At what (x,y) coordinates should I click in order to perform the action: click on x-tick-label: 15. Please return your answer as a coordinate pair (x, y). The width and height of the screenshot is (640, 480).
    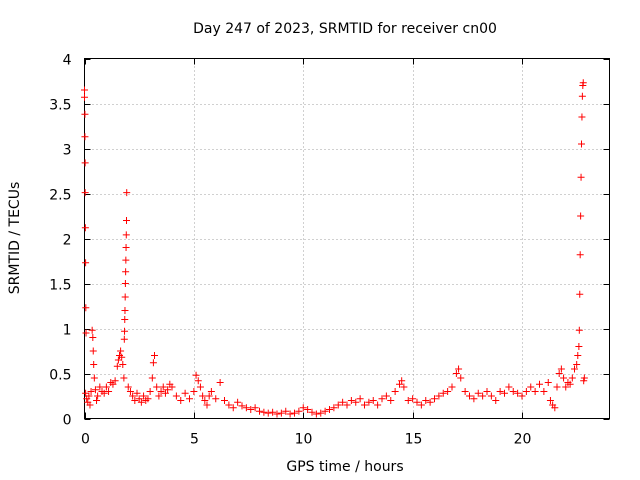
    Looking at the image, I should click on (414, 440).